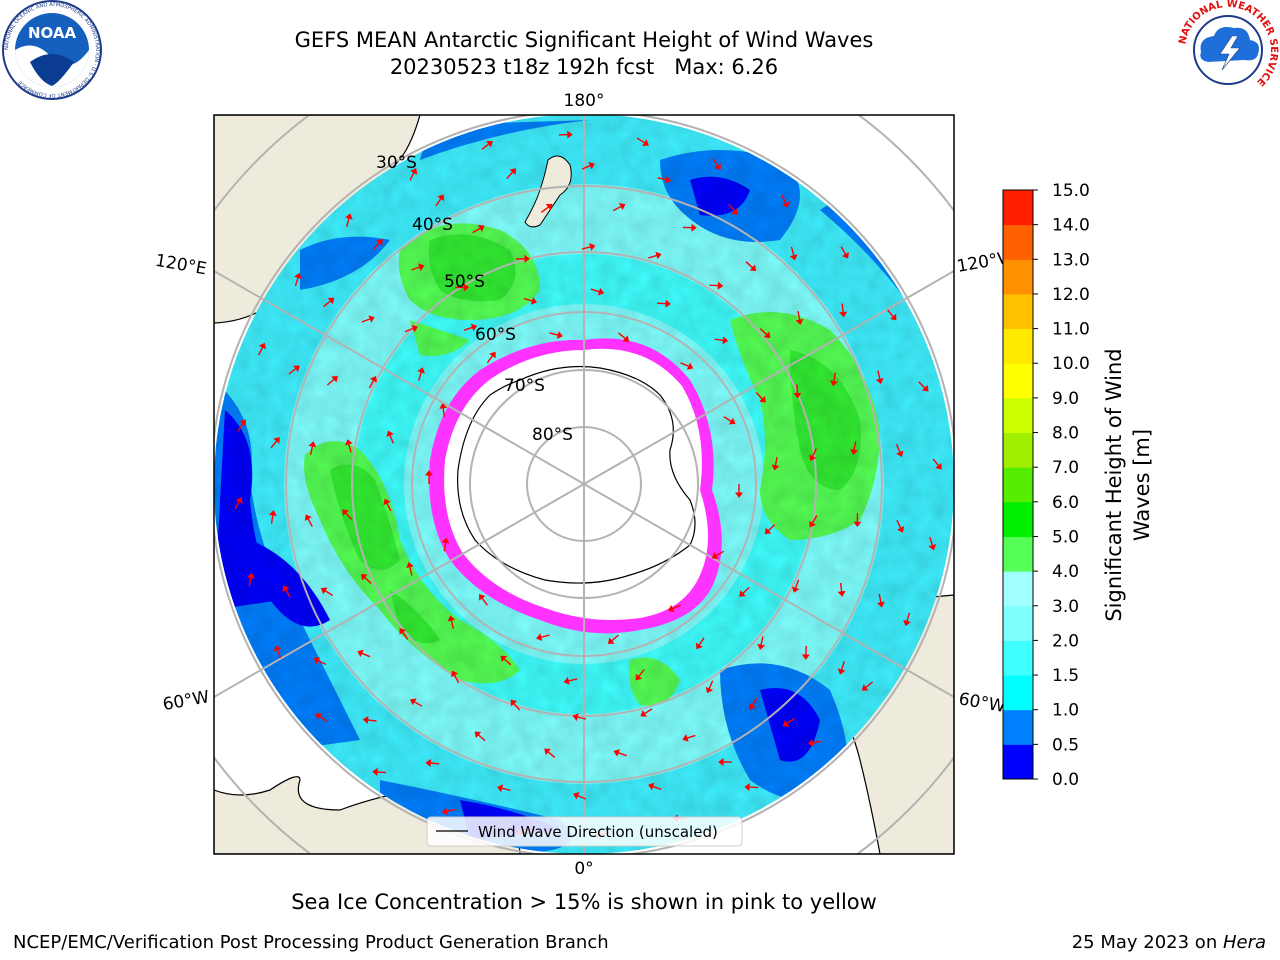 This screenshot has height=960, width=1280. Describe the element at coordinates (1169, 942) in the screenshot. I see `footer-right: 25 May 2023 on Hera` at that location.